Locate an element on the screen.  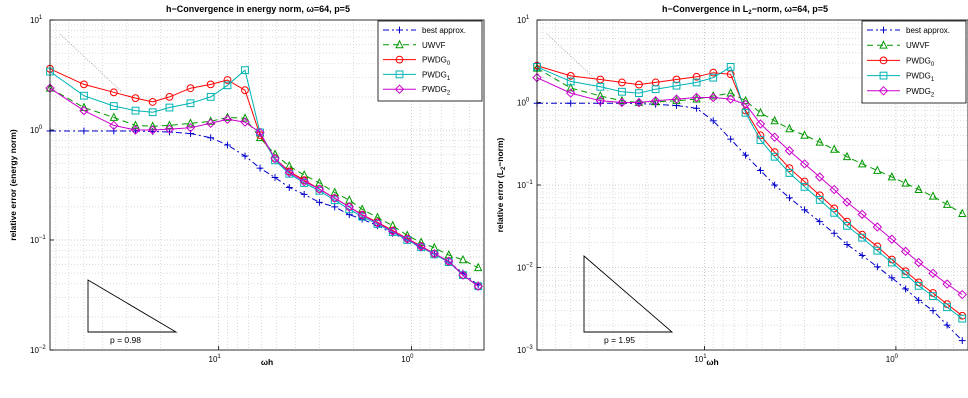
chart-title: h−Convergence in energy norm, ω=64, p=5 is located at coordinates (258, 9).